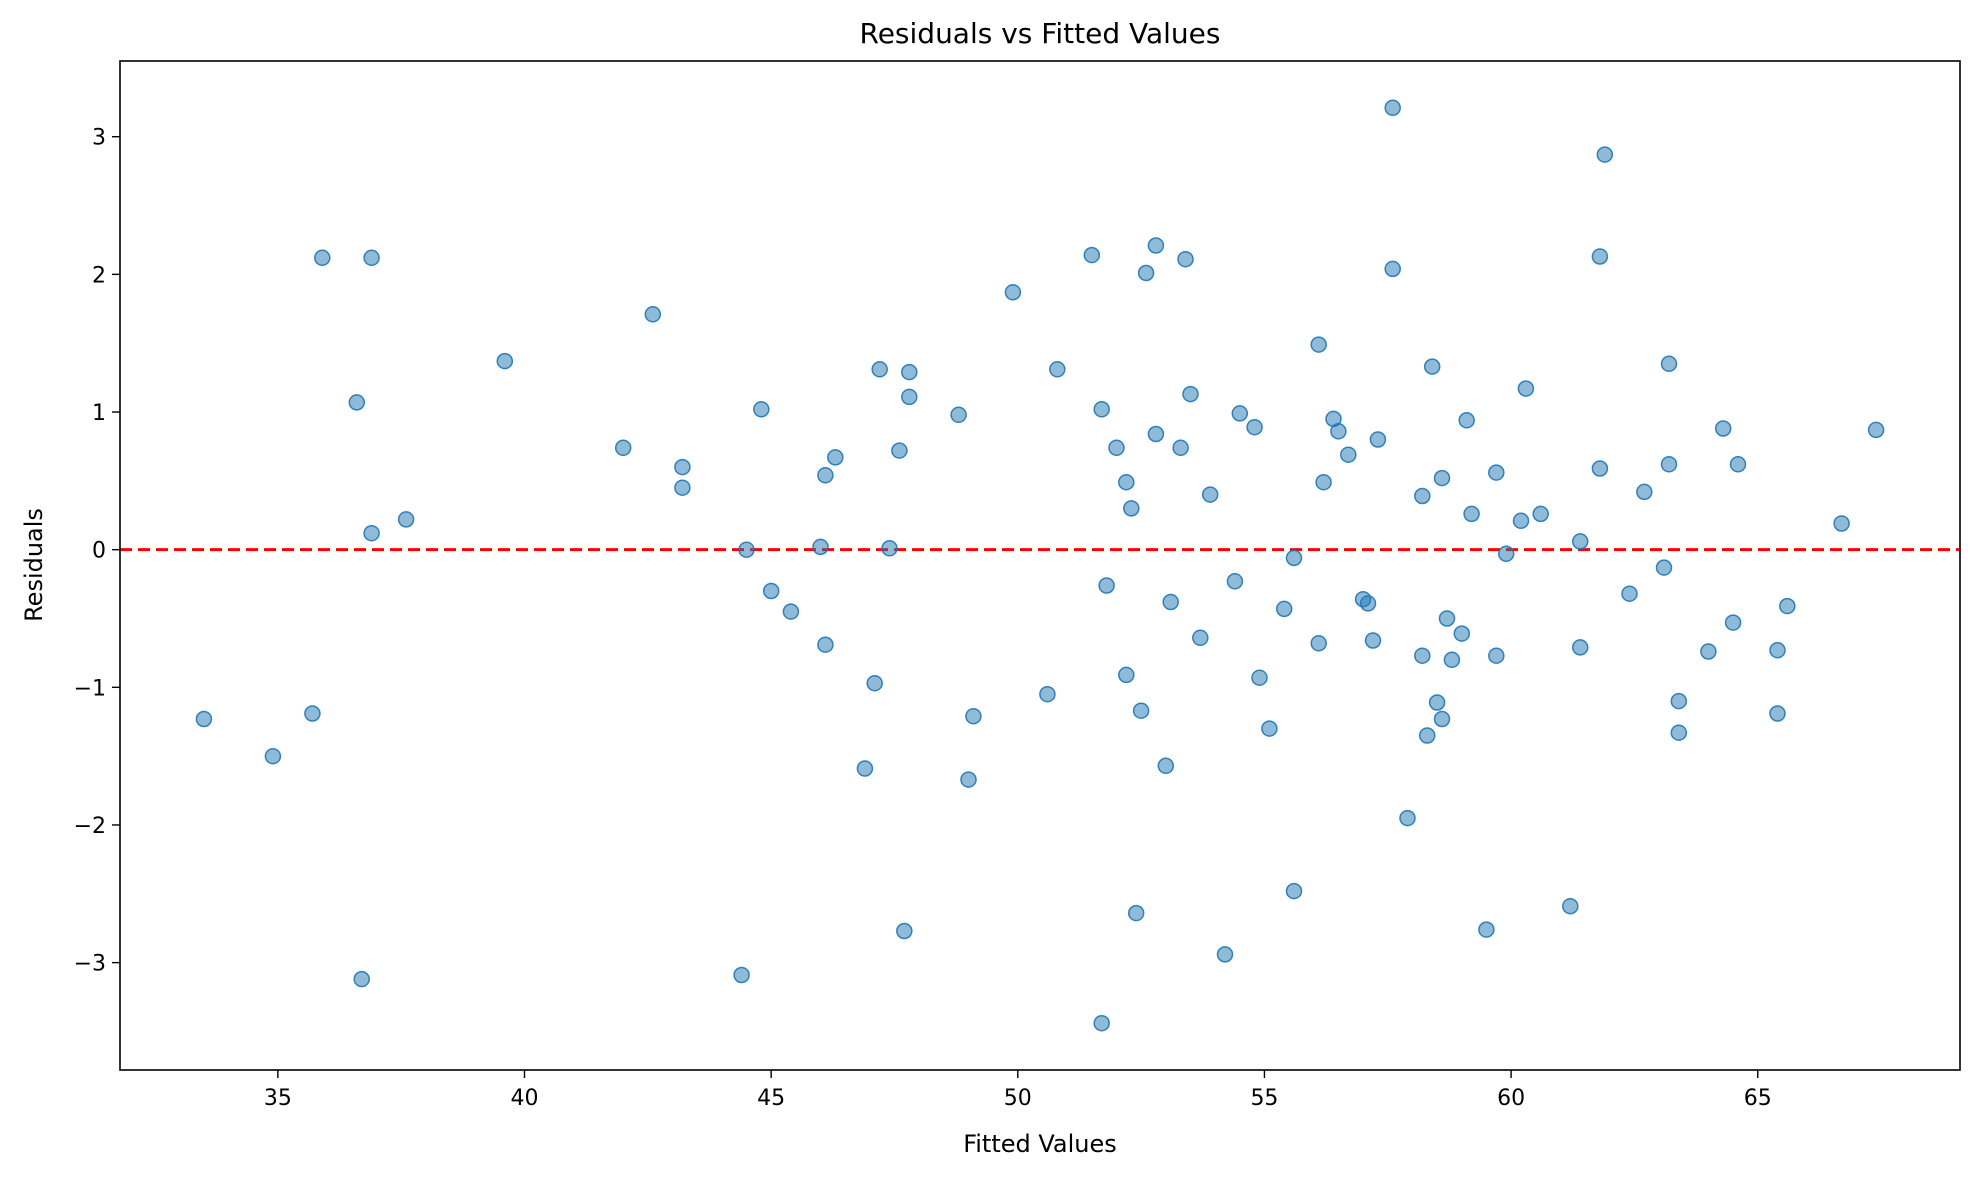  Describe the element at coordinates (278, 1098) in the screenshot. I see `x-tick-label: 35` at that location.